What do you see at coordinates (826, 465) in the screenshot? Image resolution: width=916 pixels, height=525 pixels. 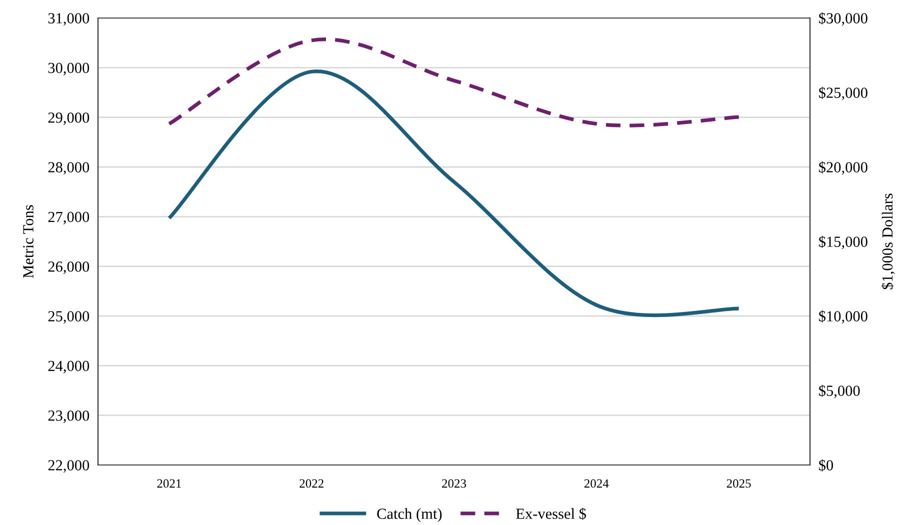 I see `y2-tick-label: $0` at bounding box center [826, 465].